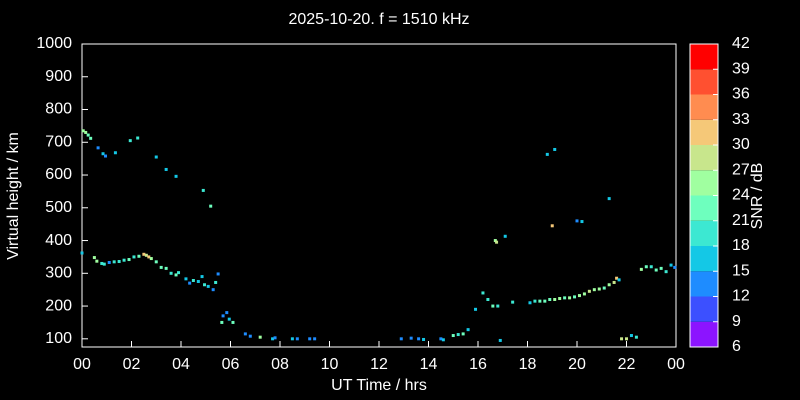 The image size is (800, 400). Describe the element at coordinates (13, 196) in the screenshot. I see `y-axis-label: Virtual height / km` at that location.